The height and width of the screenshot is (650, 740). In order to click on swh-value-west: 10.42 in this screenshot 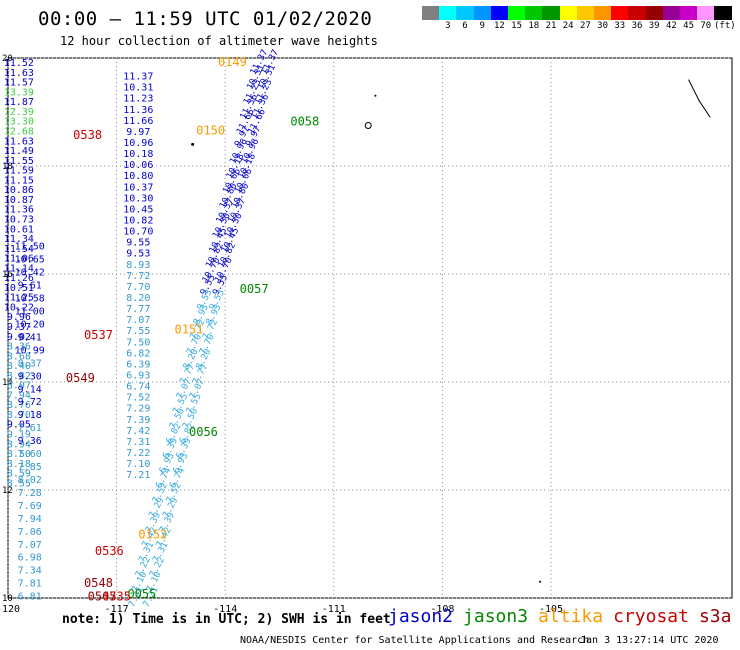, I will do `click(30, 273)`.